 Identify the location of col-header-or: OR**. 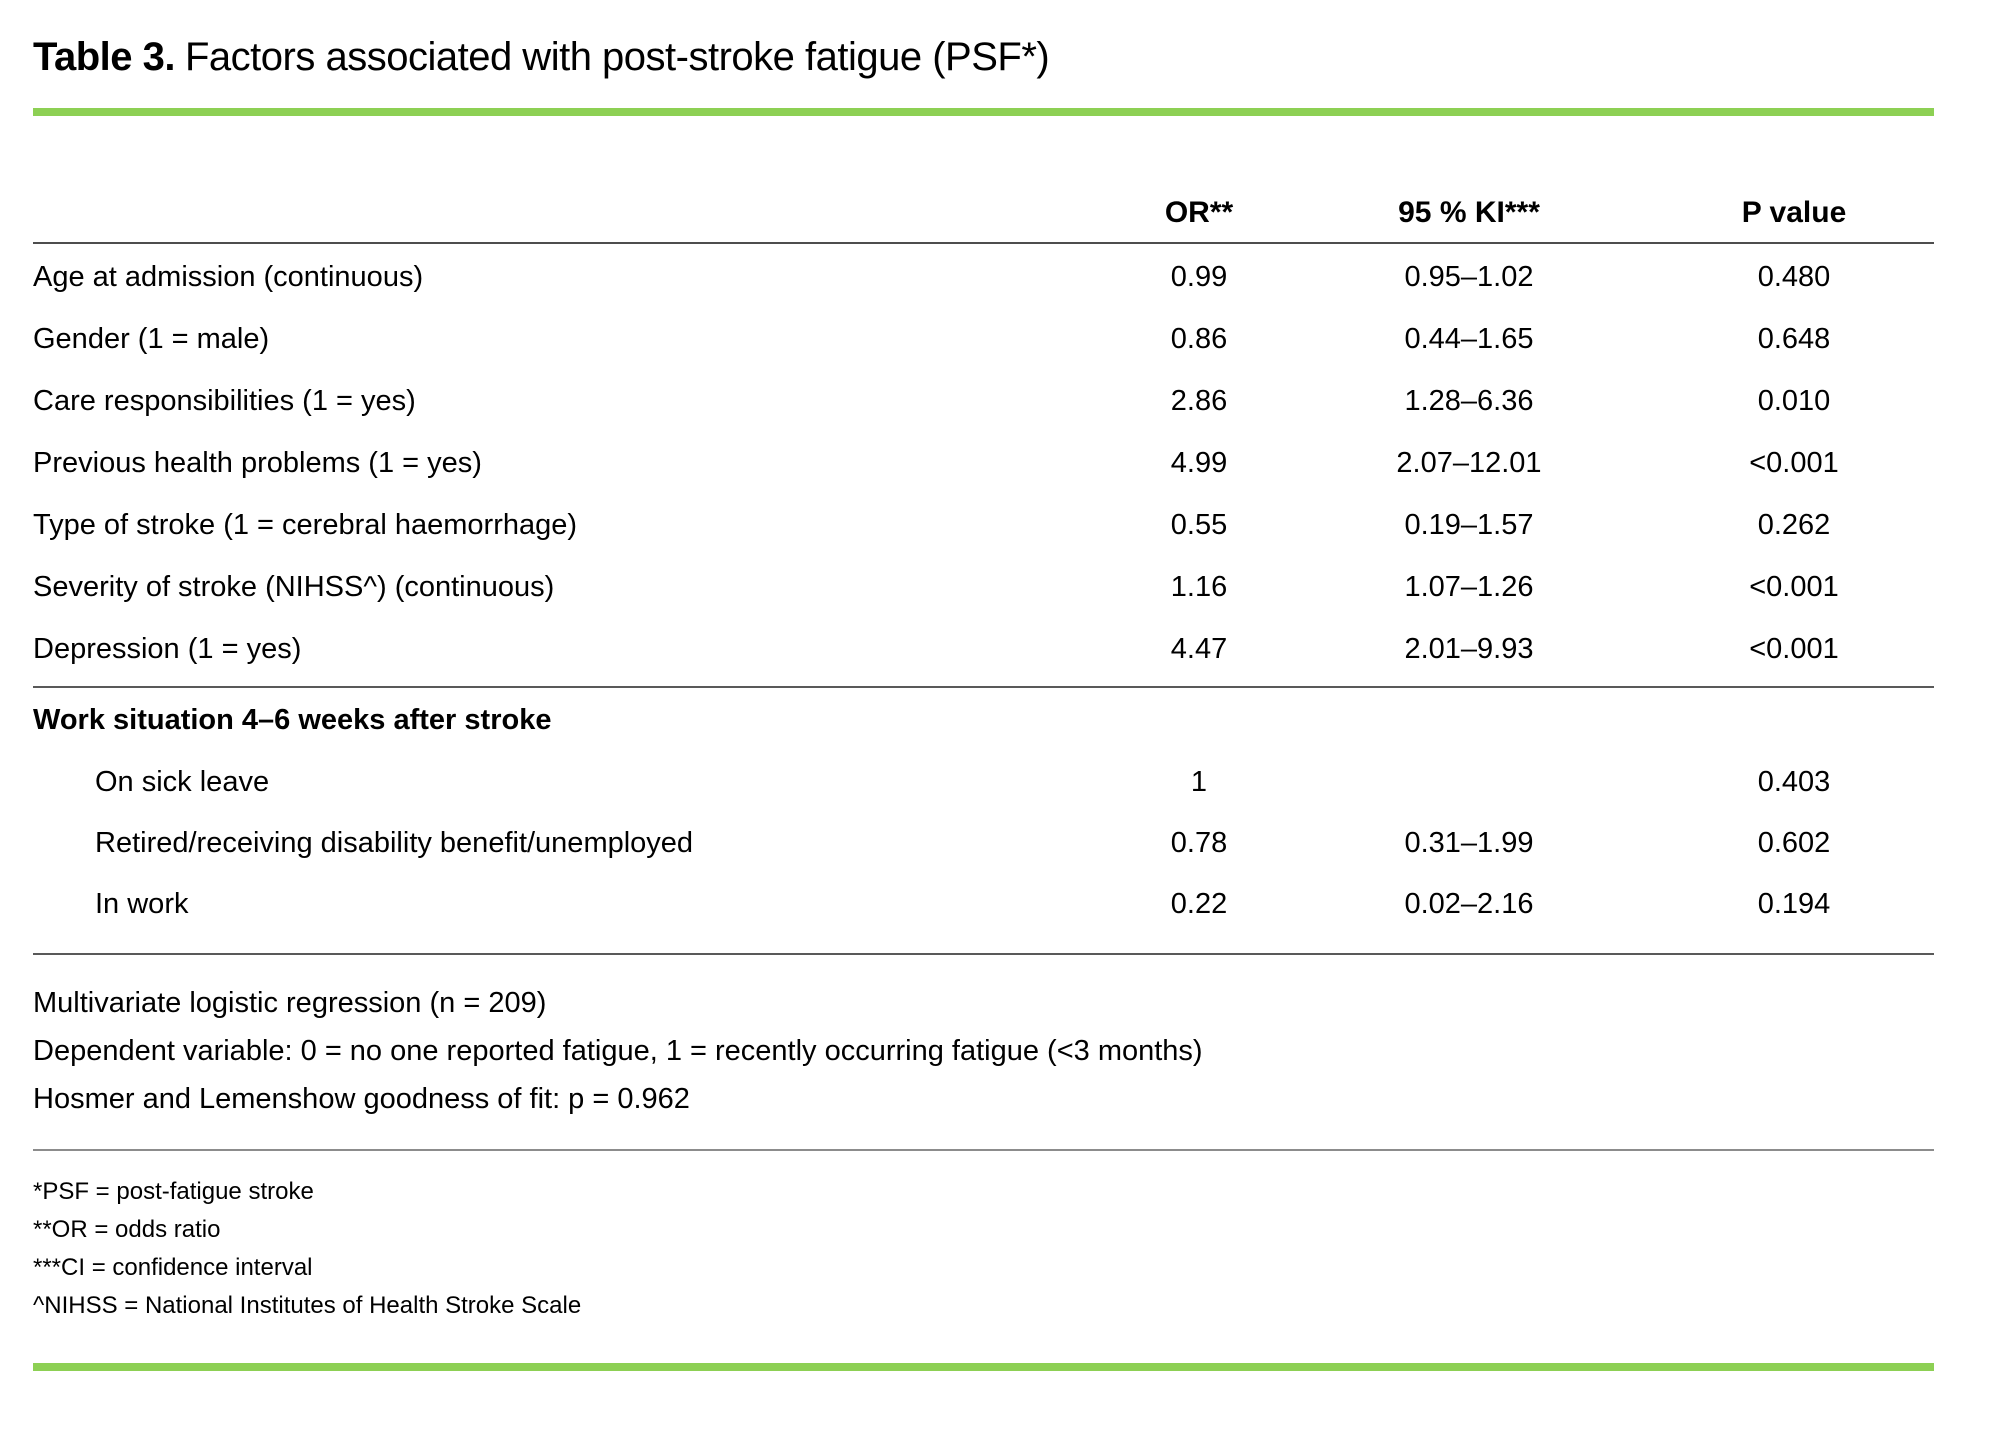
(1199, 212).